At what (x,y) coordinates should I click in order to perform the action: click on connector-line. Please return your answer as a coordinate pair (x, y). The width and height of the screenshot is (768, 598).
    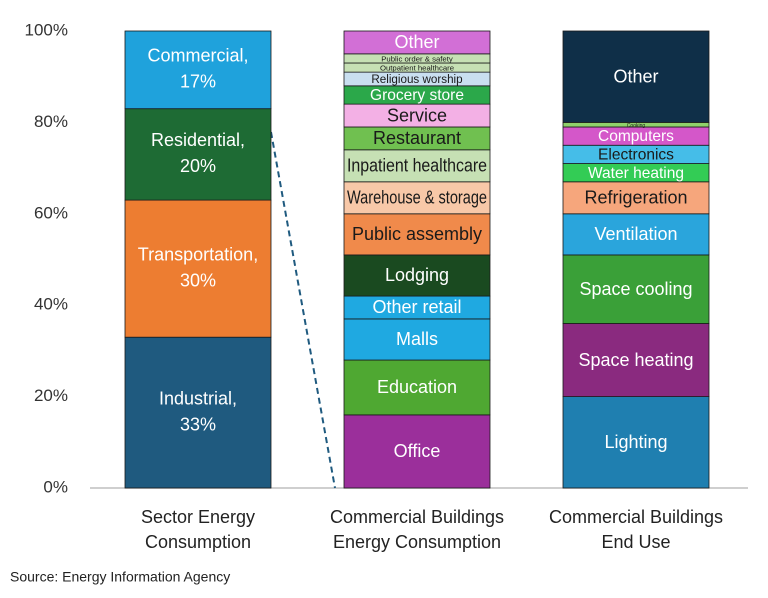
    Looking at the image, I should click on (303, 310).